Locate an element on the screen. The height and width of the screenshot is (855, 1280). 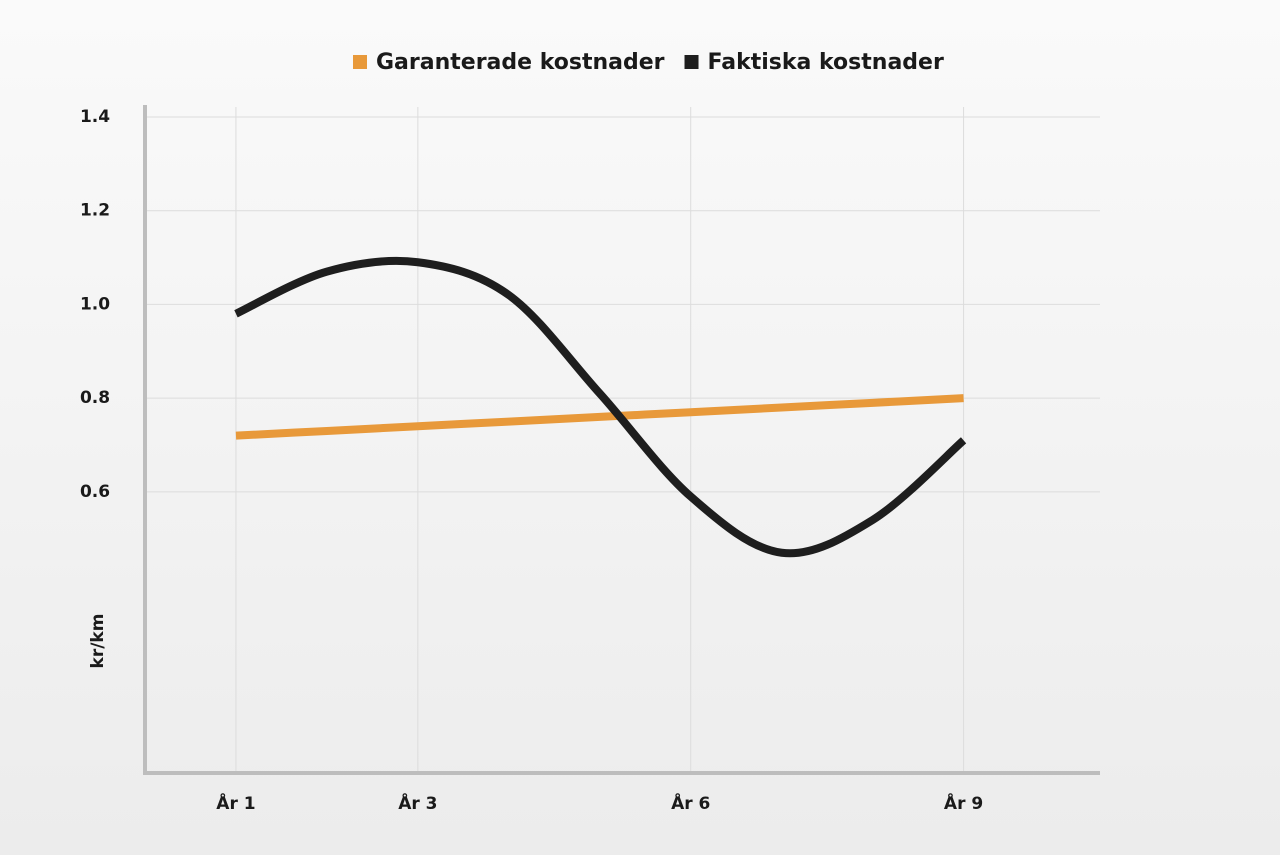
y-tick-label: 0.6 is located at coordinates (95, 492).